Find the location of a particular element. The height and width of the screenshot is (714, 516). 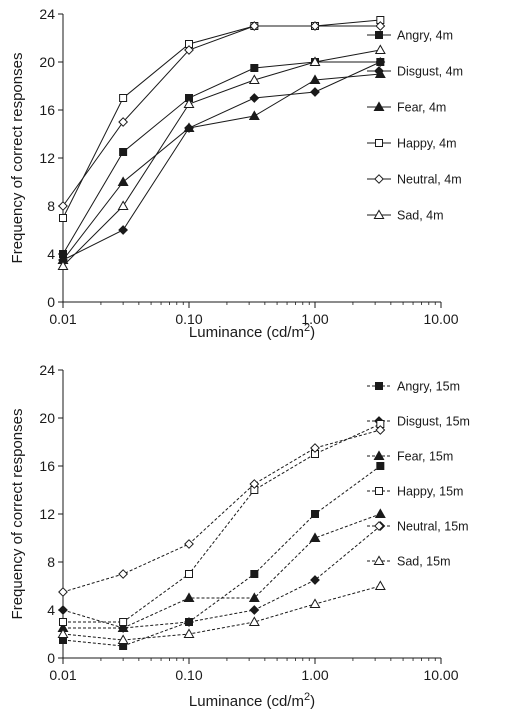

x-tick-label: 0.10 is located at coordinates (188, 319).